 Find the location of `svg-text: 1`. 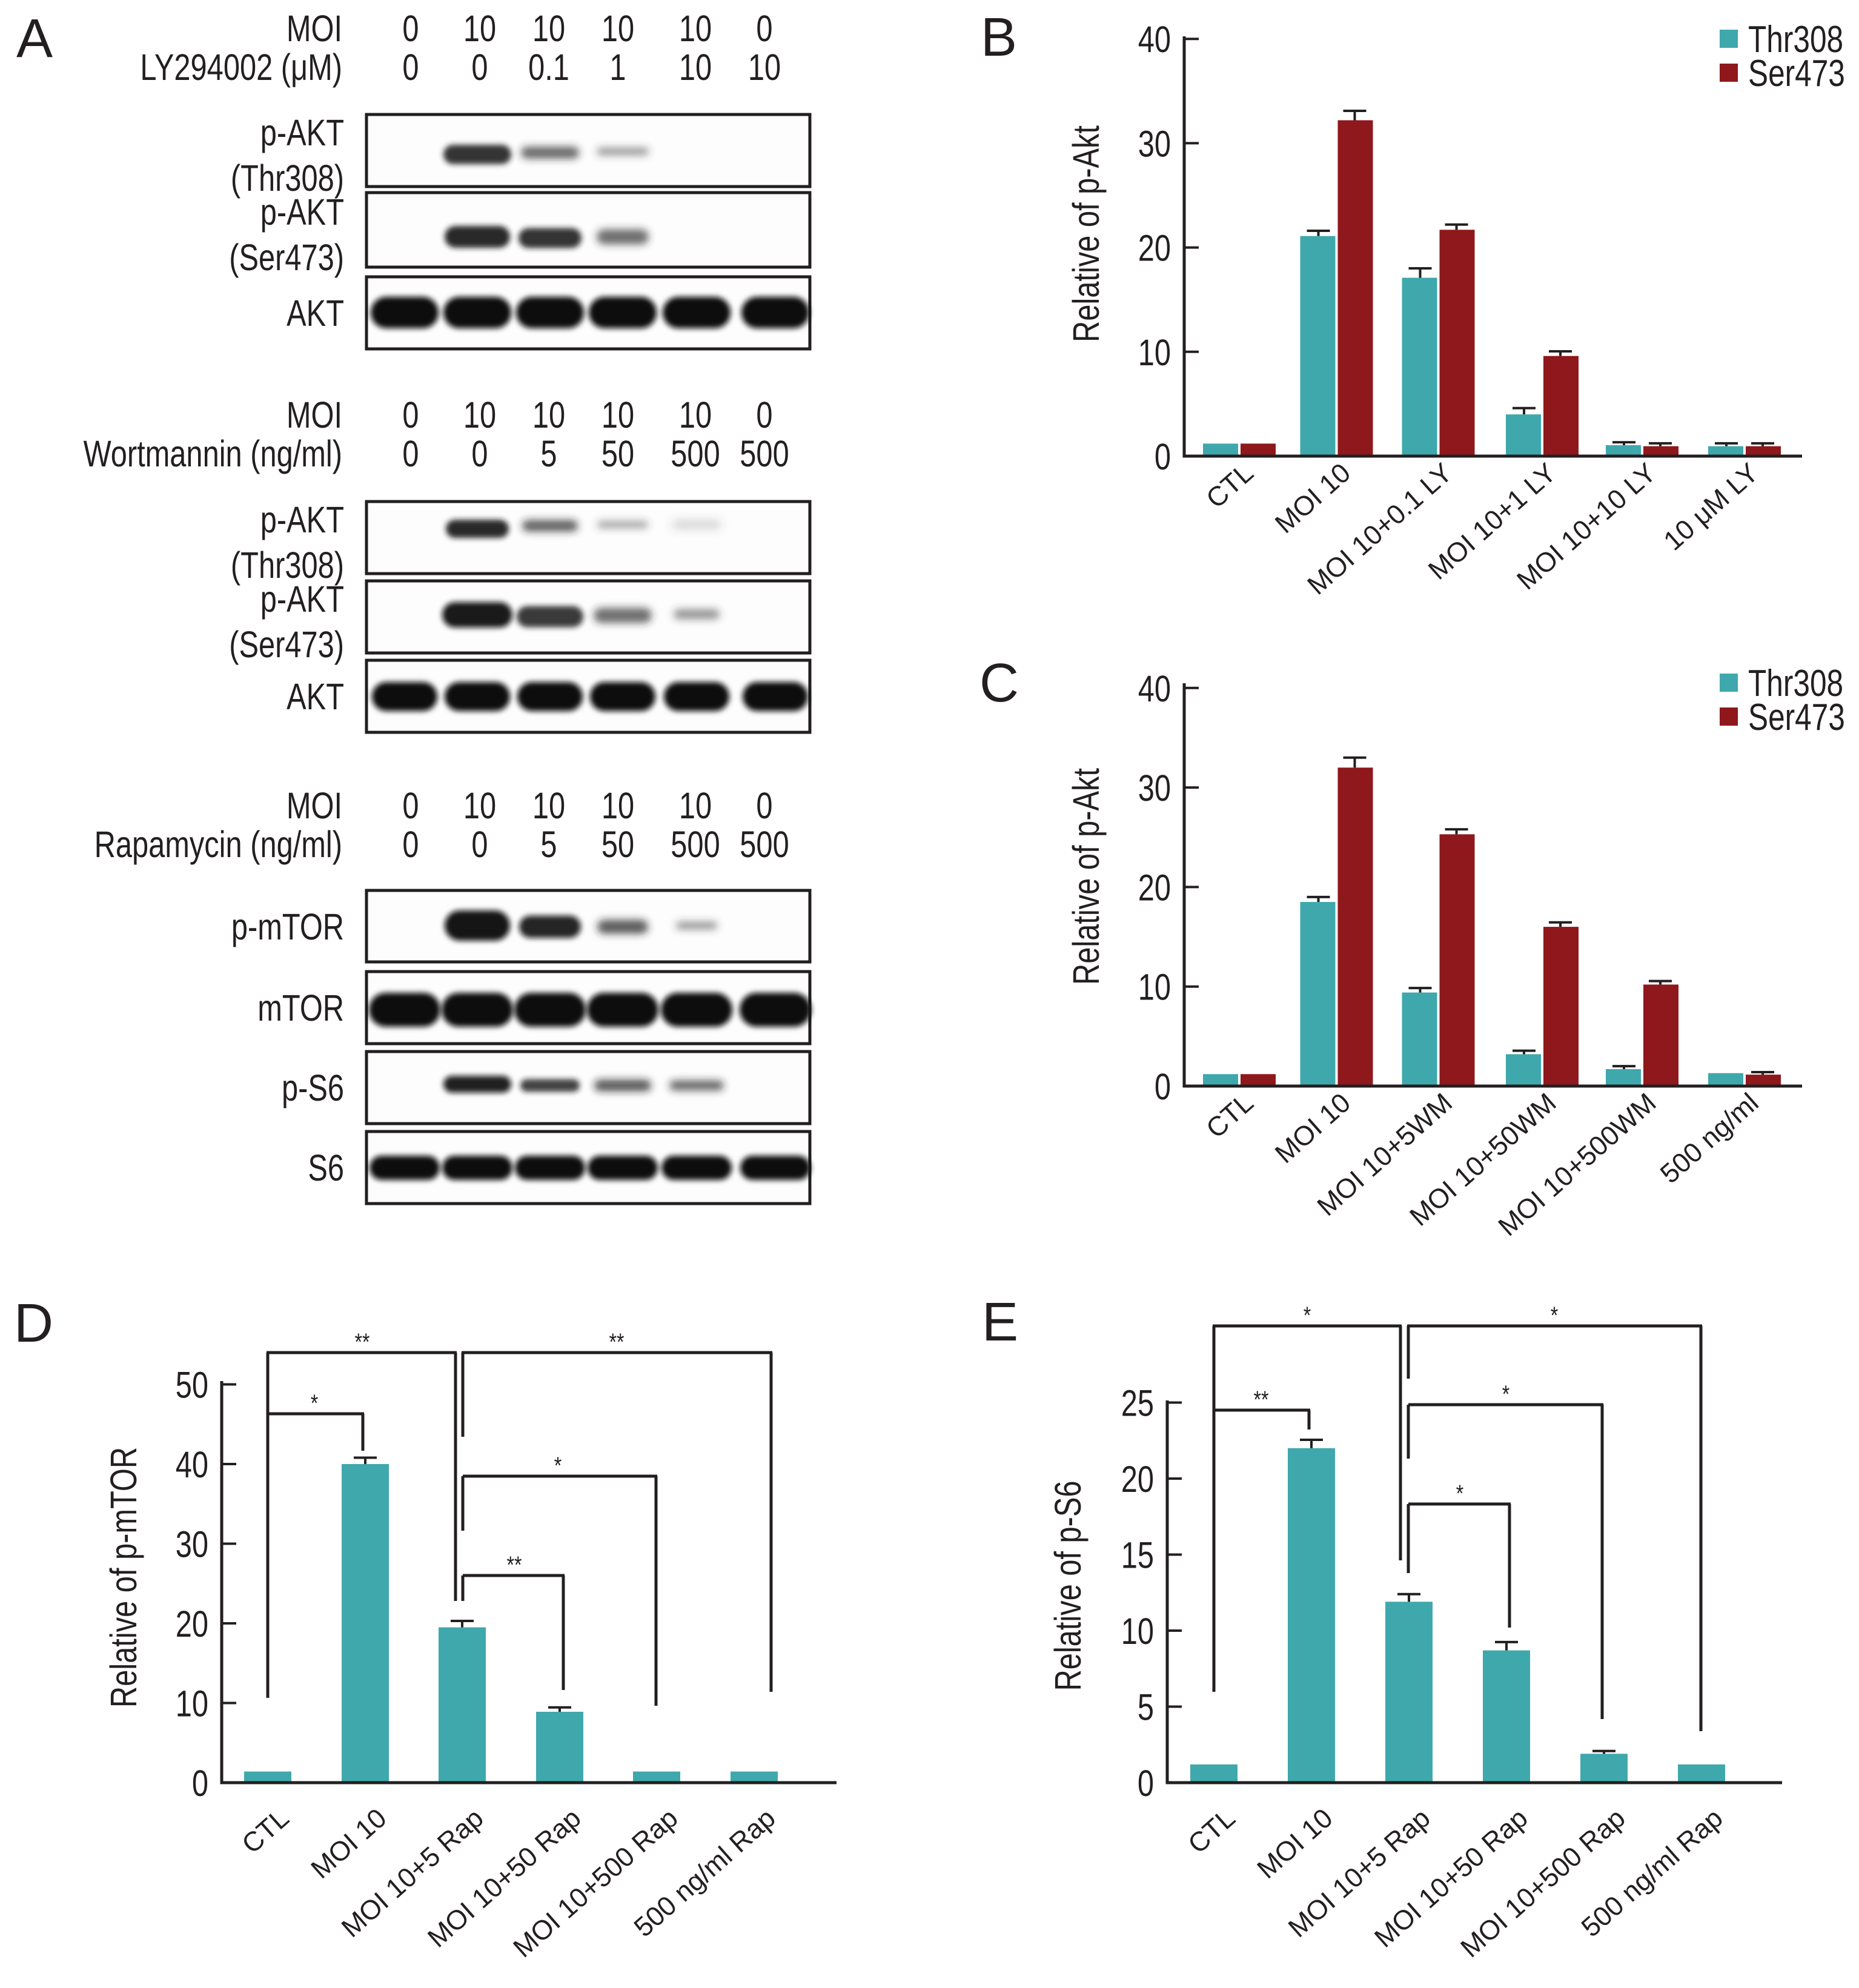

svg-text: 1 is located at coordinates (617, 67).